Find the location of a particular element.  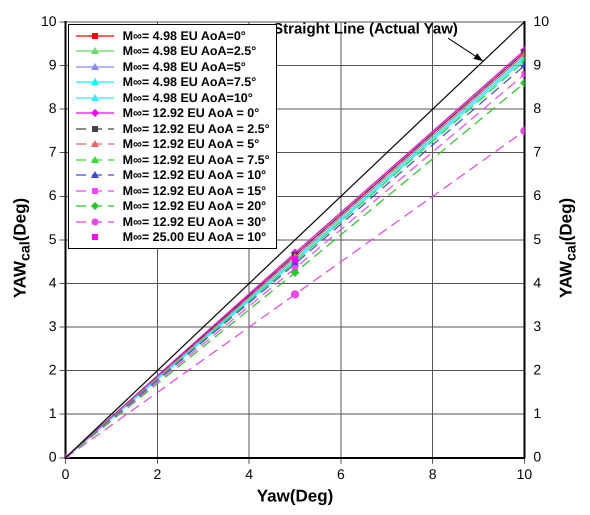

y-tick-label: 7 is located at coordinates (52, 152).